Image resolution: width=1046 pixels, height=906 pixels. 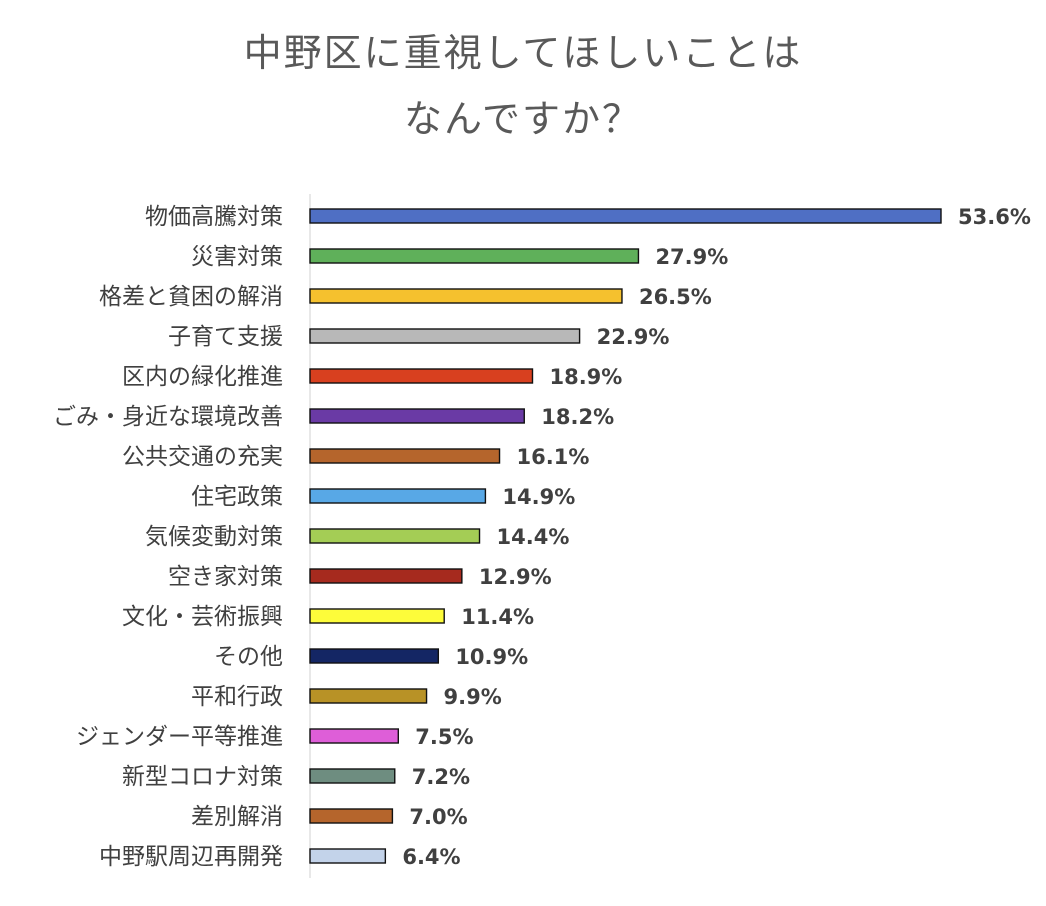 I want to click on category-label: 子育て支援, so click(x=225, y=337).